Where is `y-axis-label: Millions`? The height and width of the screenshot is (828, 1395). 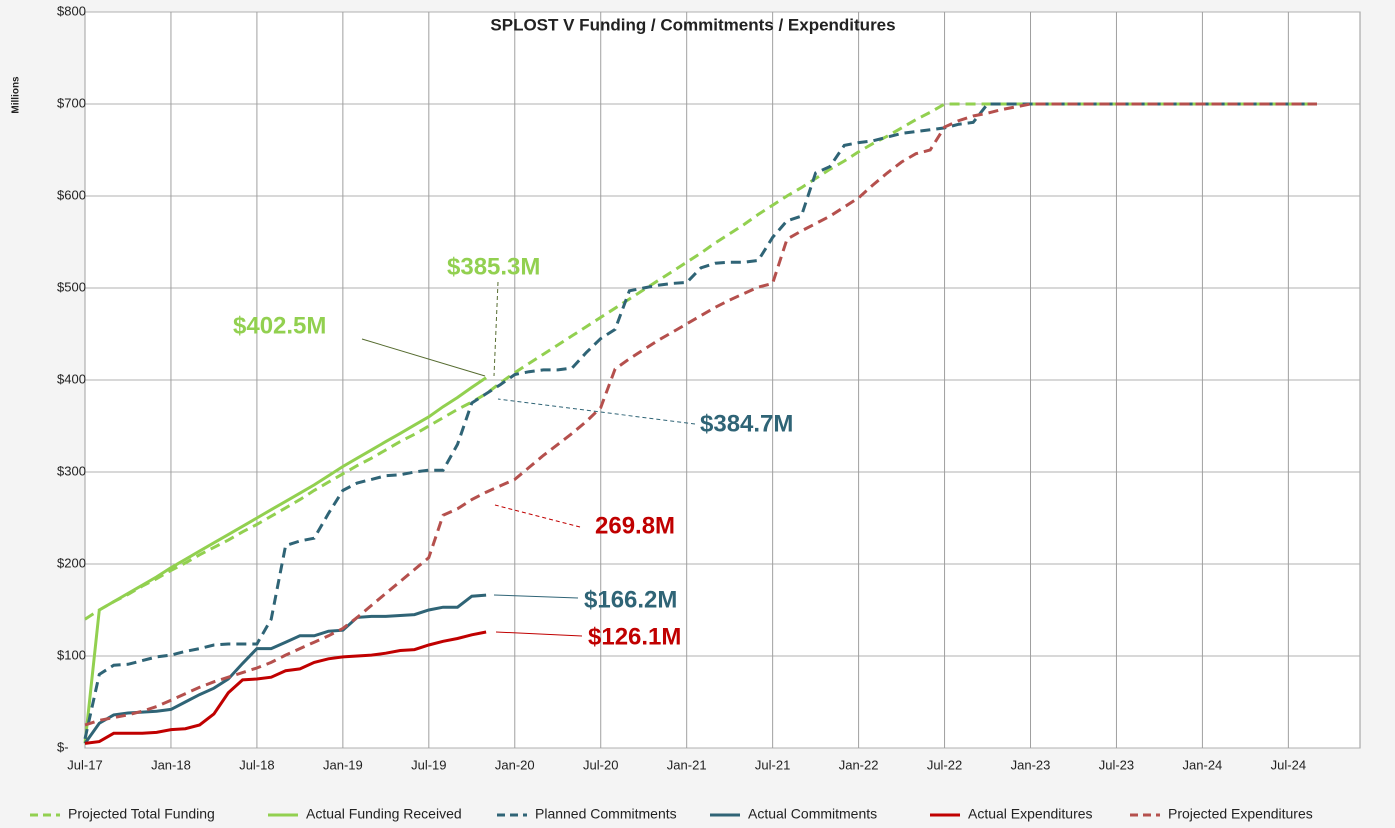
y-axis-label: Millions is located at coordinates (16, 95).